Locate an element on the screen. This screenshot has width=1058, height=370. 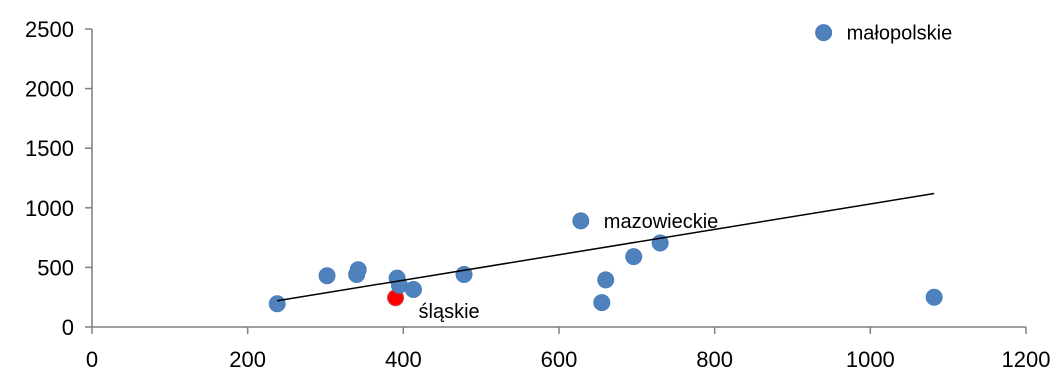
x-tick-label: 1000 is located at coordinates (870, 358).